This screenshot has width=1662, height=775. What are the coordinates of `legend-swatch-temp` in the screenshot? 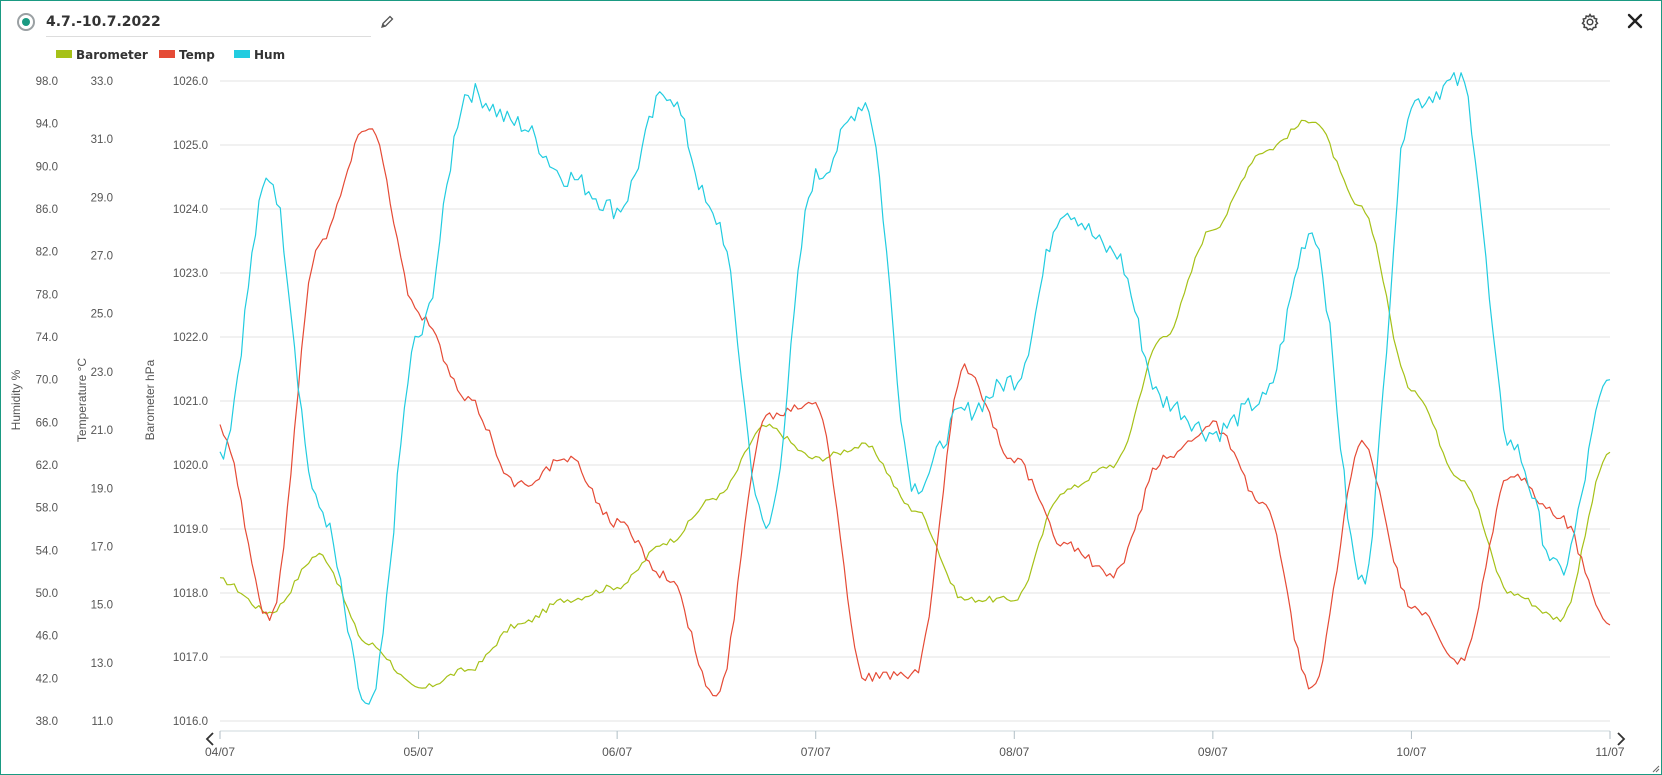 It's located at (167, 54).